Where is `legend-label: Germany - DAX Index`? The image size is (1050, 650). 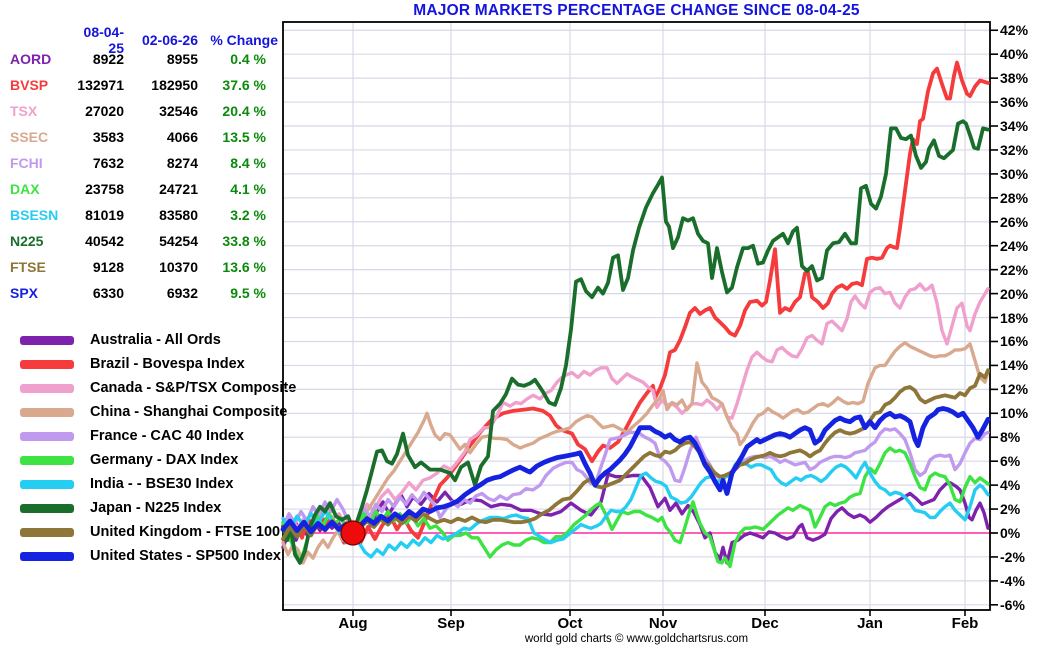
legend-label: Germany - DAX Index is located at coordinates (164, 460).